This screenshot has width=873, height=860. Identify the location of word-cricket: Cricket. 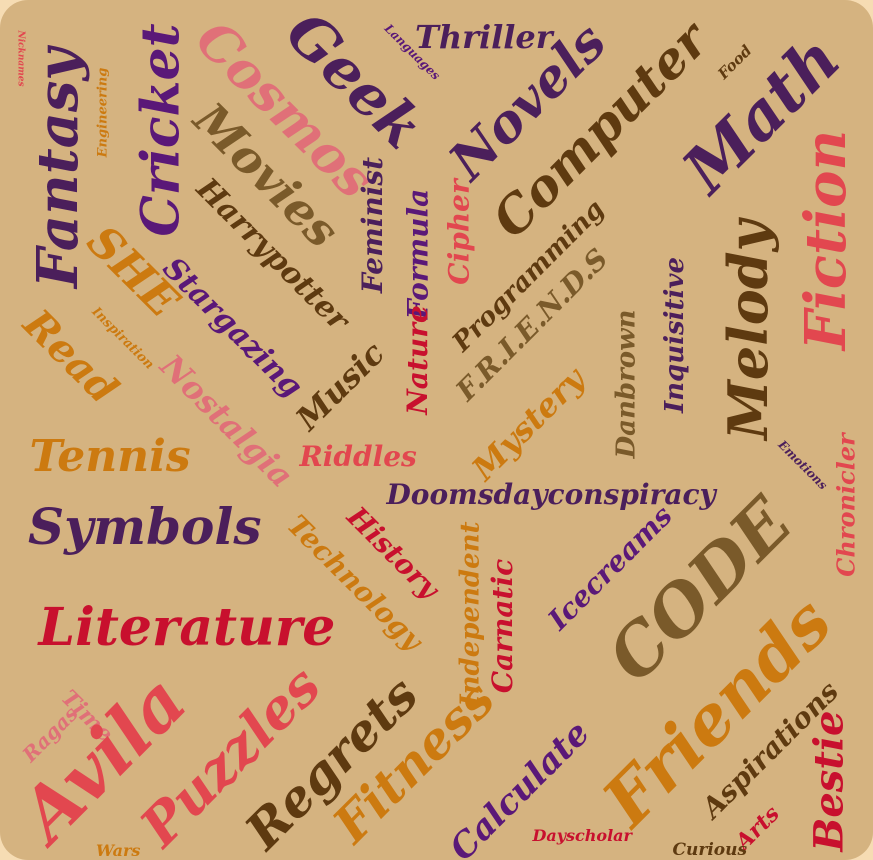
(161, 130).